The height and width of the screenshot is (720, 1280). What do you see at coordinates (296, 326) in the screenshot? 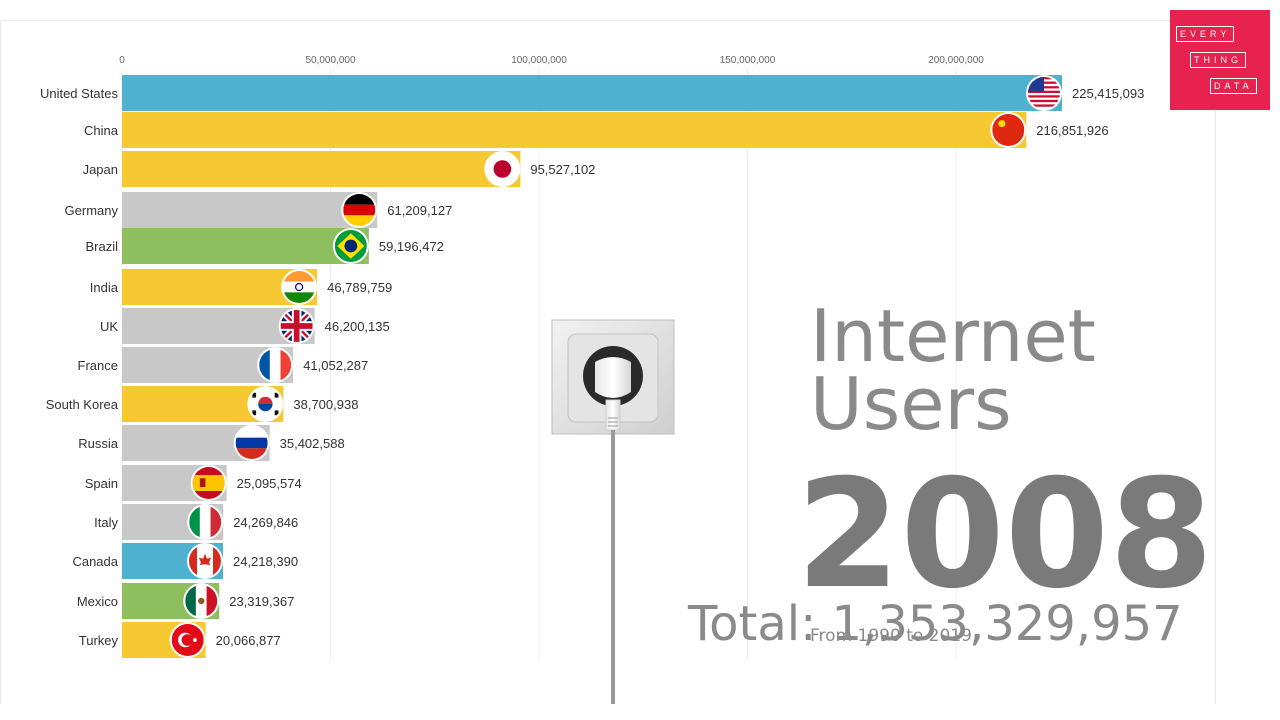
I see `uk-flag-icon` at bounding box center [296, 326].